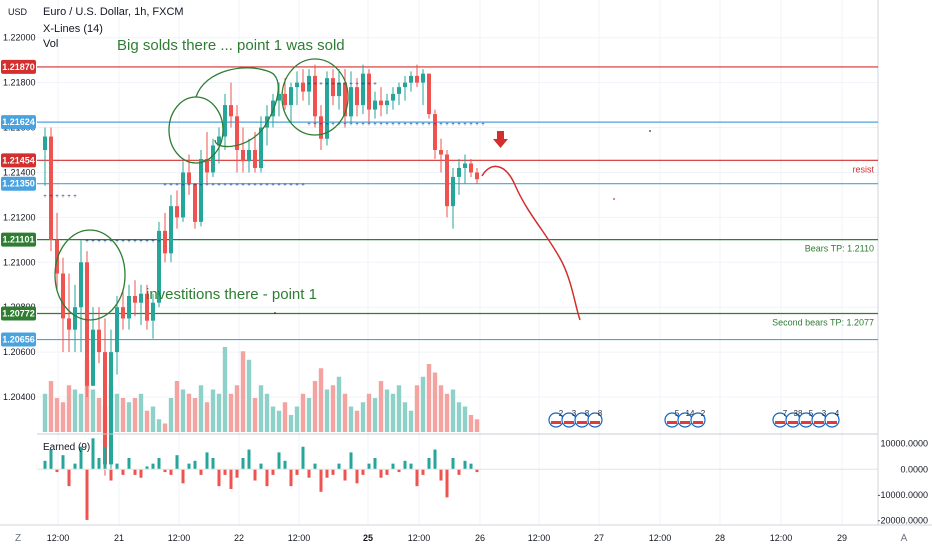  Describe the element at coordinates (806, 418) in the screenshot. I see `badges-29: 7 38 5 3 4` at that location.